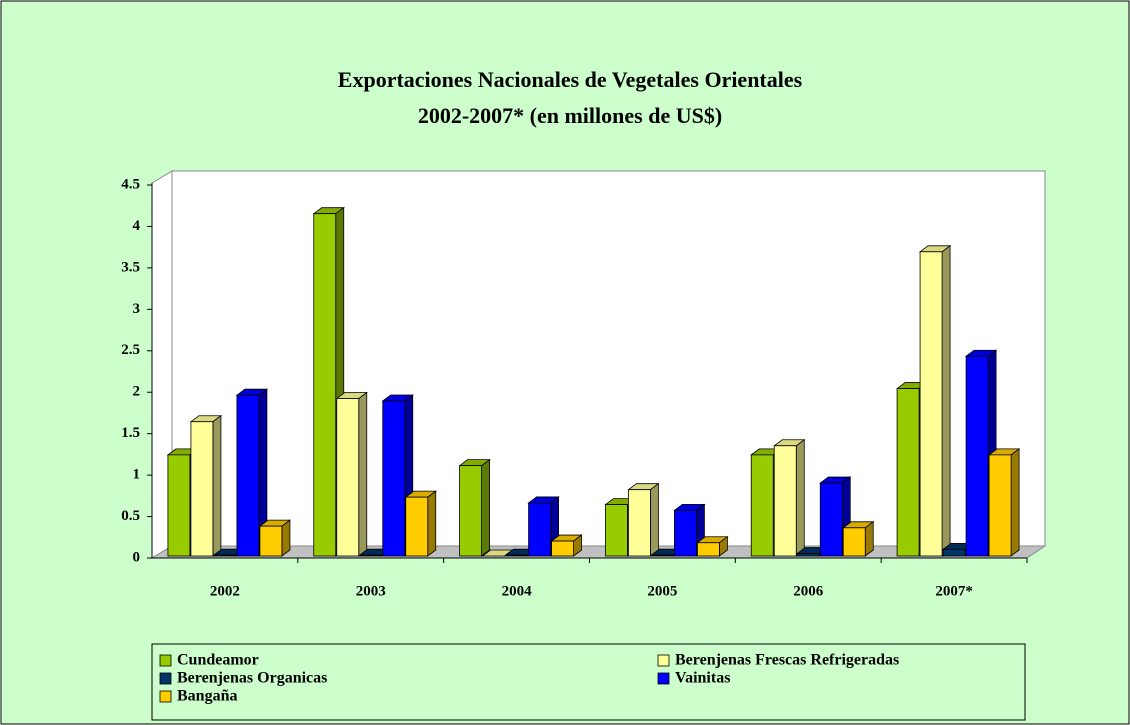 This screenshot has width=1130, height=725. What do you see at coordinates (225, 591) in the screenshot?
I see `x-tick-label: 2002` at bounding box center [225, 591].